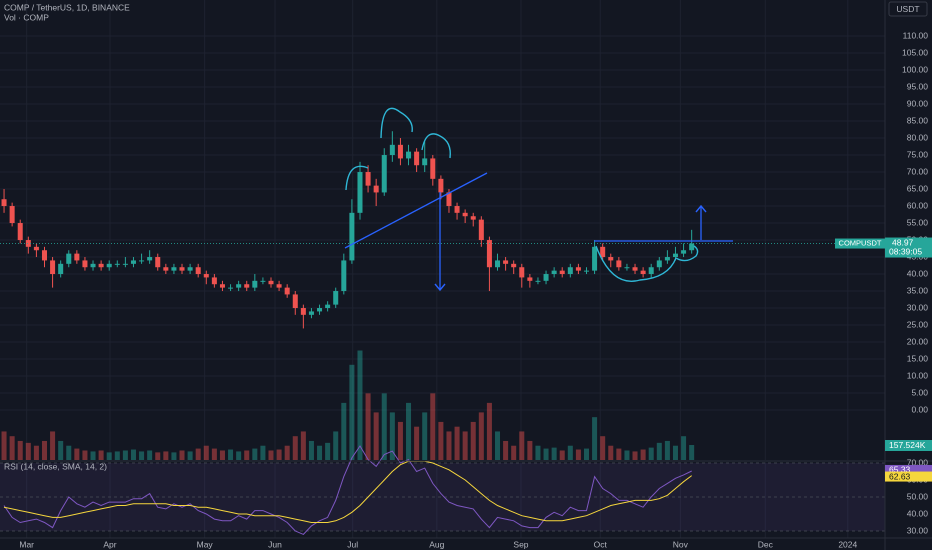 The height and width of the screenshot is (550, 932). What do you see at coordinates (918, 120) in the screenshot?
I see `y-tick-label: 85.00` at bounding box center [918, 120].